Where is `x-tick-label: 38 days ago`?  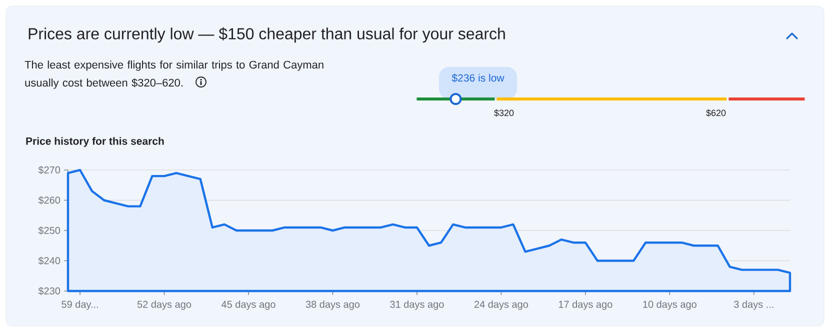
x-tick-label: 38 days ago is located at coordinates (333, 305).